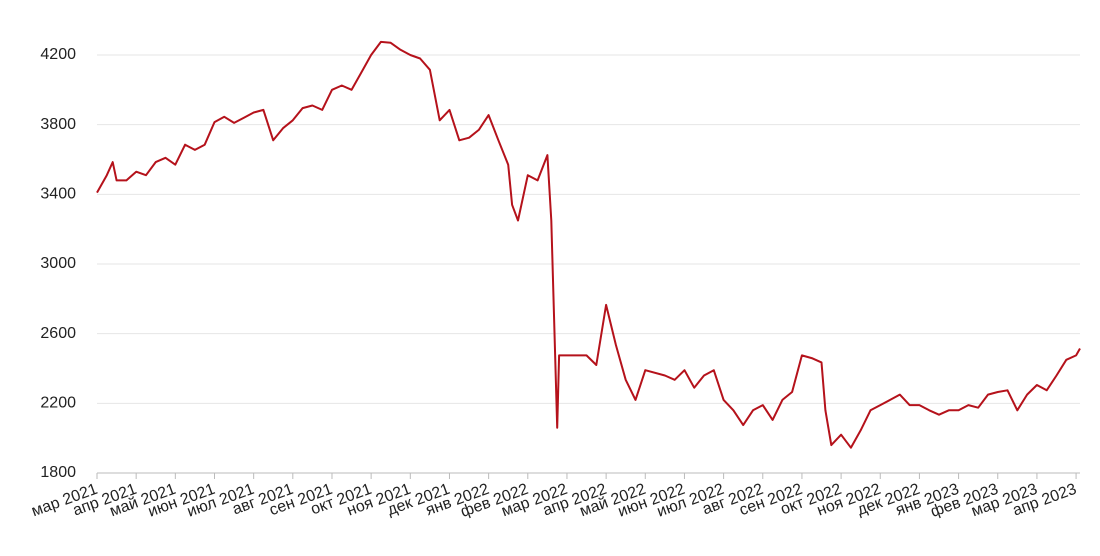 Image resolution: width=1100 pixels, height=556 pixels. I want to click on y-tick-label: 3800, so click(58, 124).